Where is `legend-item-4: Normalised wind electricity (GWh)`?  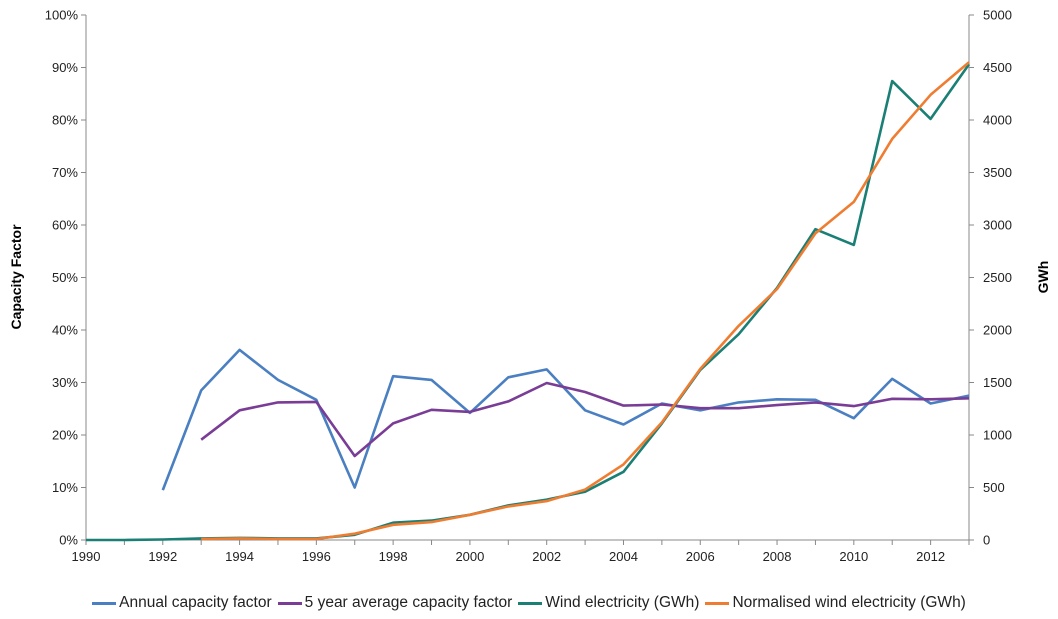 legend-item-4: Normalised wind electricity (GWh) is located at coordinates (835, 603).